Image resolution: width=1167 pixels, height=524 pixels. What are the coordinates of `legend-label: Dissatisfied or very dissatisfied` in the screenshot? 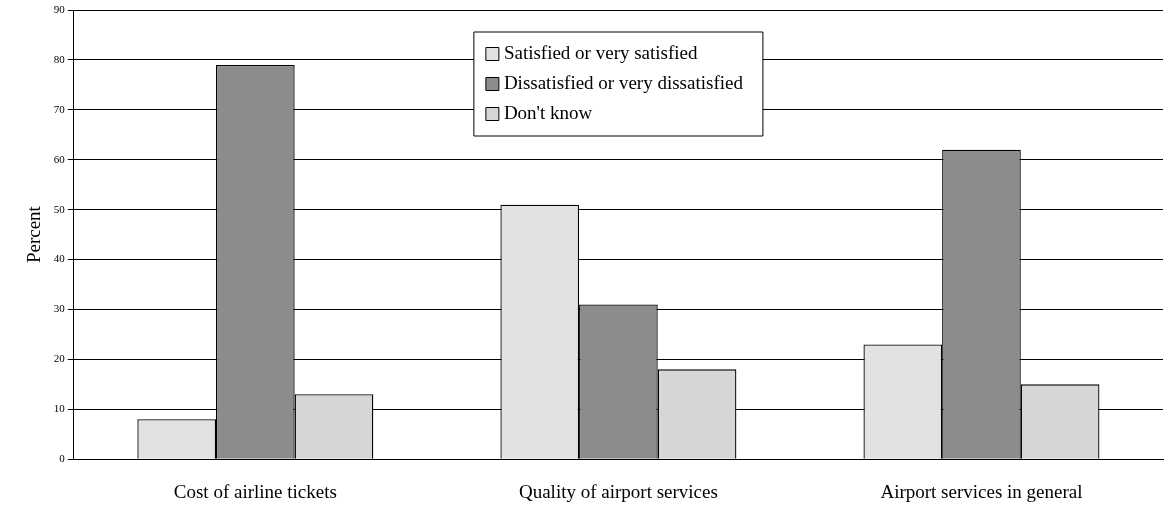 It's located at (623, 82).